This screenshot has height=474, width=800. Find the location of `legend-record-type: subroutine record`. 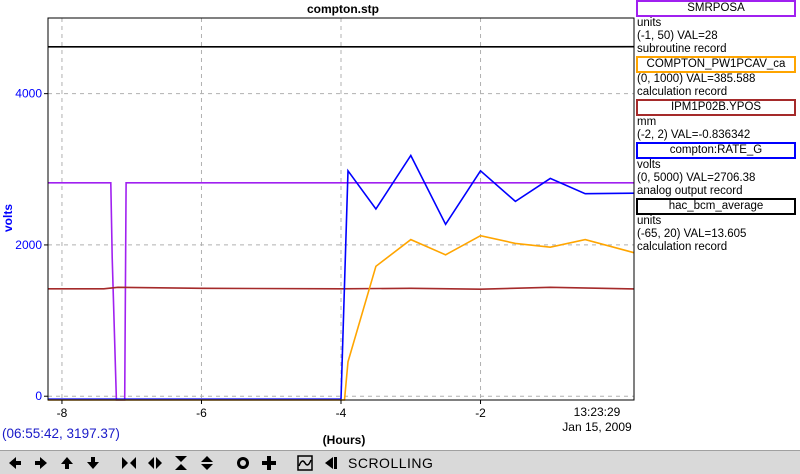

legend-record-type: subroutine record is located at coordinates (718, 49).